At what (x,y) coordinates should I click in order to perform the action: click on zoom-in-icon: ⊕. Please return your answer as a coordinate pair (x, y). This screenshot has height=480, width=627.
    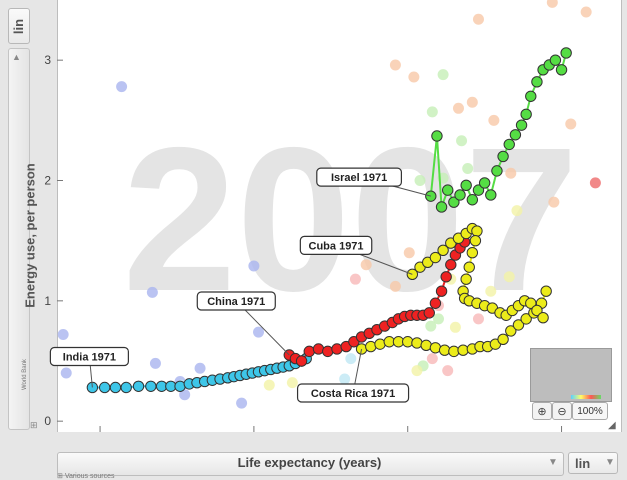
    Looking at the image, I should click on (542, 411).